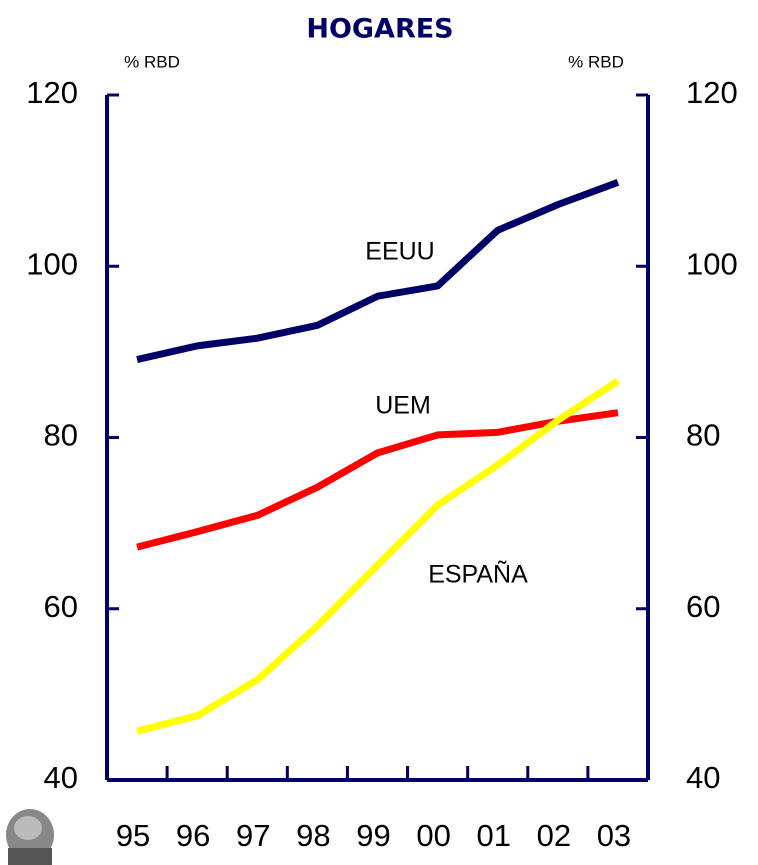  Describe the element at coordinates (703, 435) in the screenshot. I see `y2-tick-label: 80` at that location.